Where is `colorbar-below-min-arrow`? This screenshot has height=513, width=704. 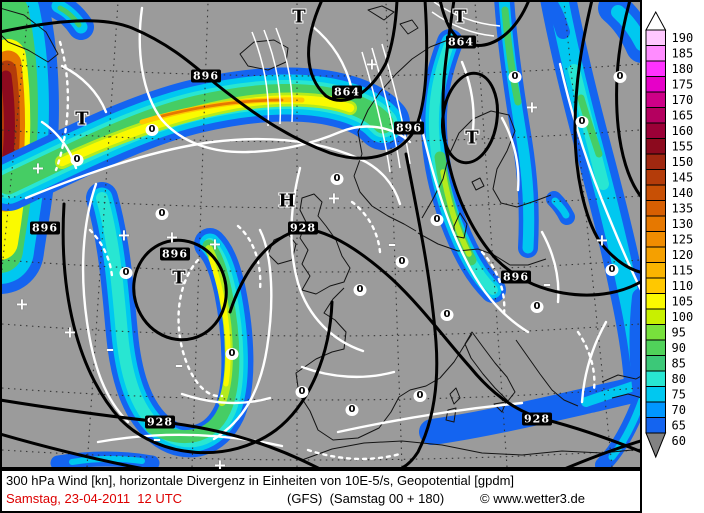 colorbar-below-min-arrow is located at coordinates (656, 445).